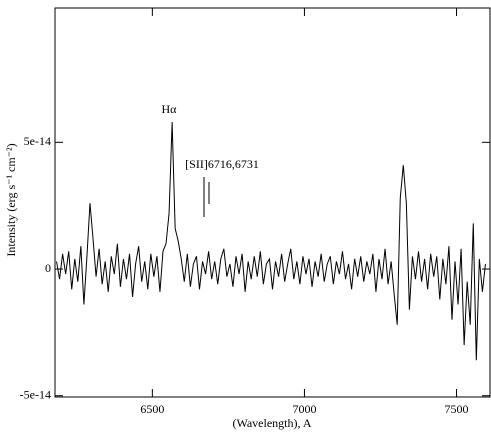 This screenshot has width=491, height=436. Describe the element at coordinates (271, 423) in the screenshot. I see `x-axis-label: (Wavelength), A` at that location.